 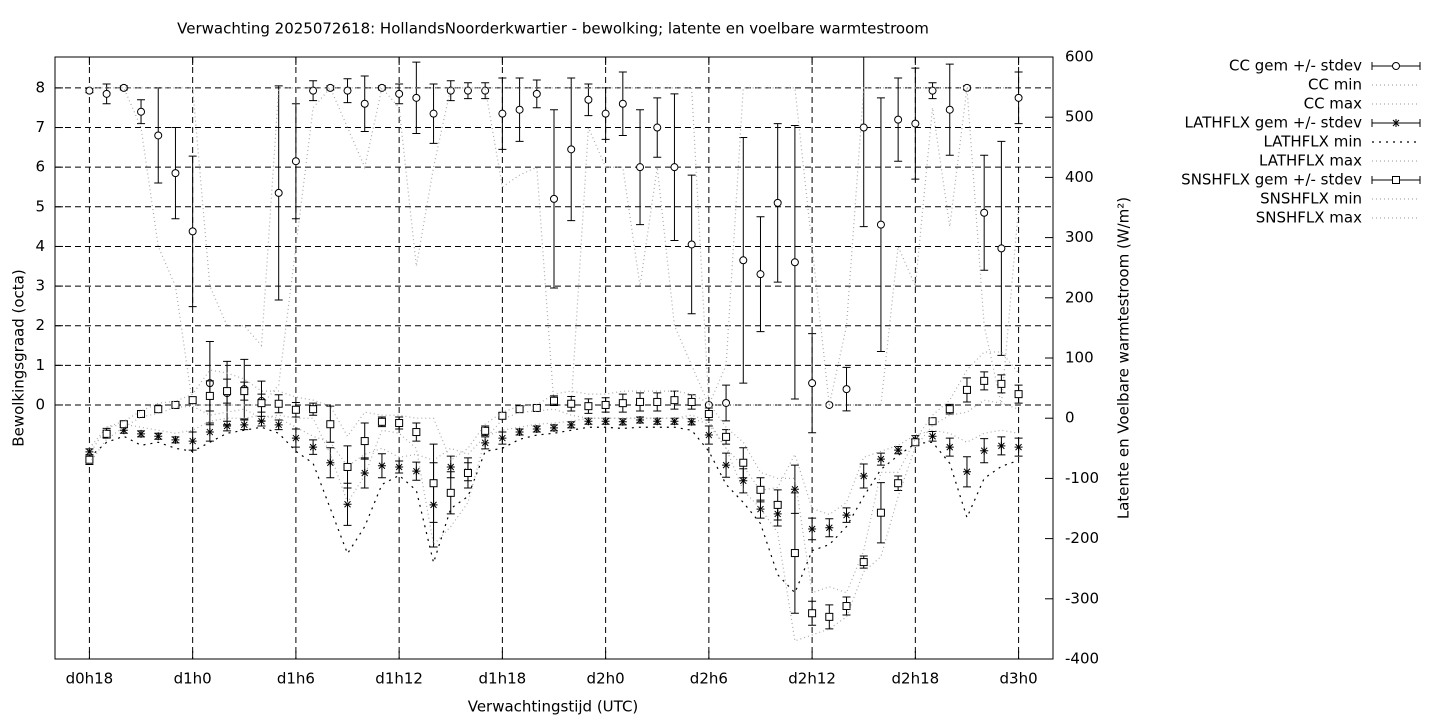 What do you see at coordinates (916, 679) in the screenshot?
I see `x-tick-label: d2h18` at bounding box center [916, 679].